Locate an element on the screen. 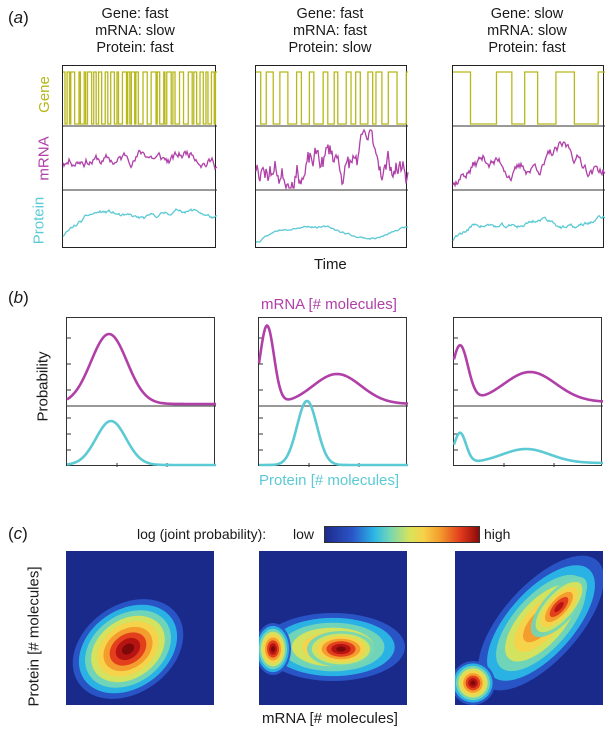  mrna-axis-label: mRNA [# molecules] is located at coordinates (330, 718).